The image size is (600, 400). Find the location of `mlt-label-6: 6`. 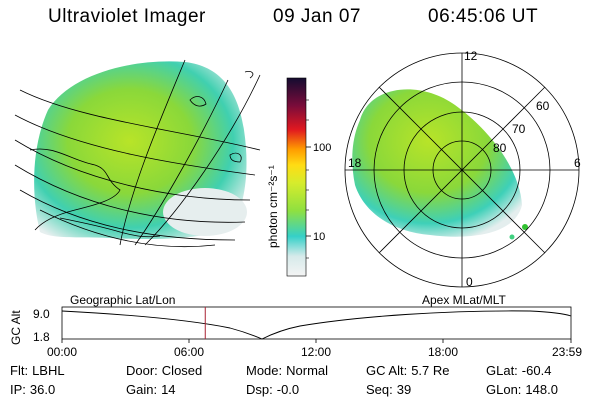

mlt-label-6: 6 is located at coordinates (577, 163).